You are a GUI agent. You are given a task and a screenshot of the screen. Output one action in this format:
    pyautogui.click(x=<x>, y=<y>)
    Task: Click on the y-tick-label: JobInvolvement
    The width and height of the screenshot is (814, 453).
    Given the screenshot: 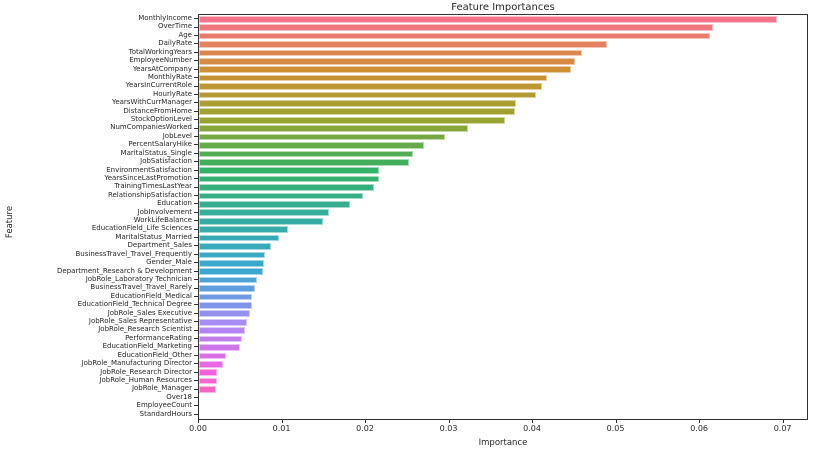 What is the action you would take?
    pyautogui.click(x=164, y=211)
    